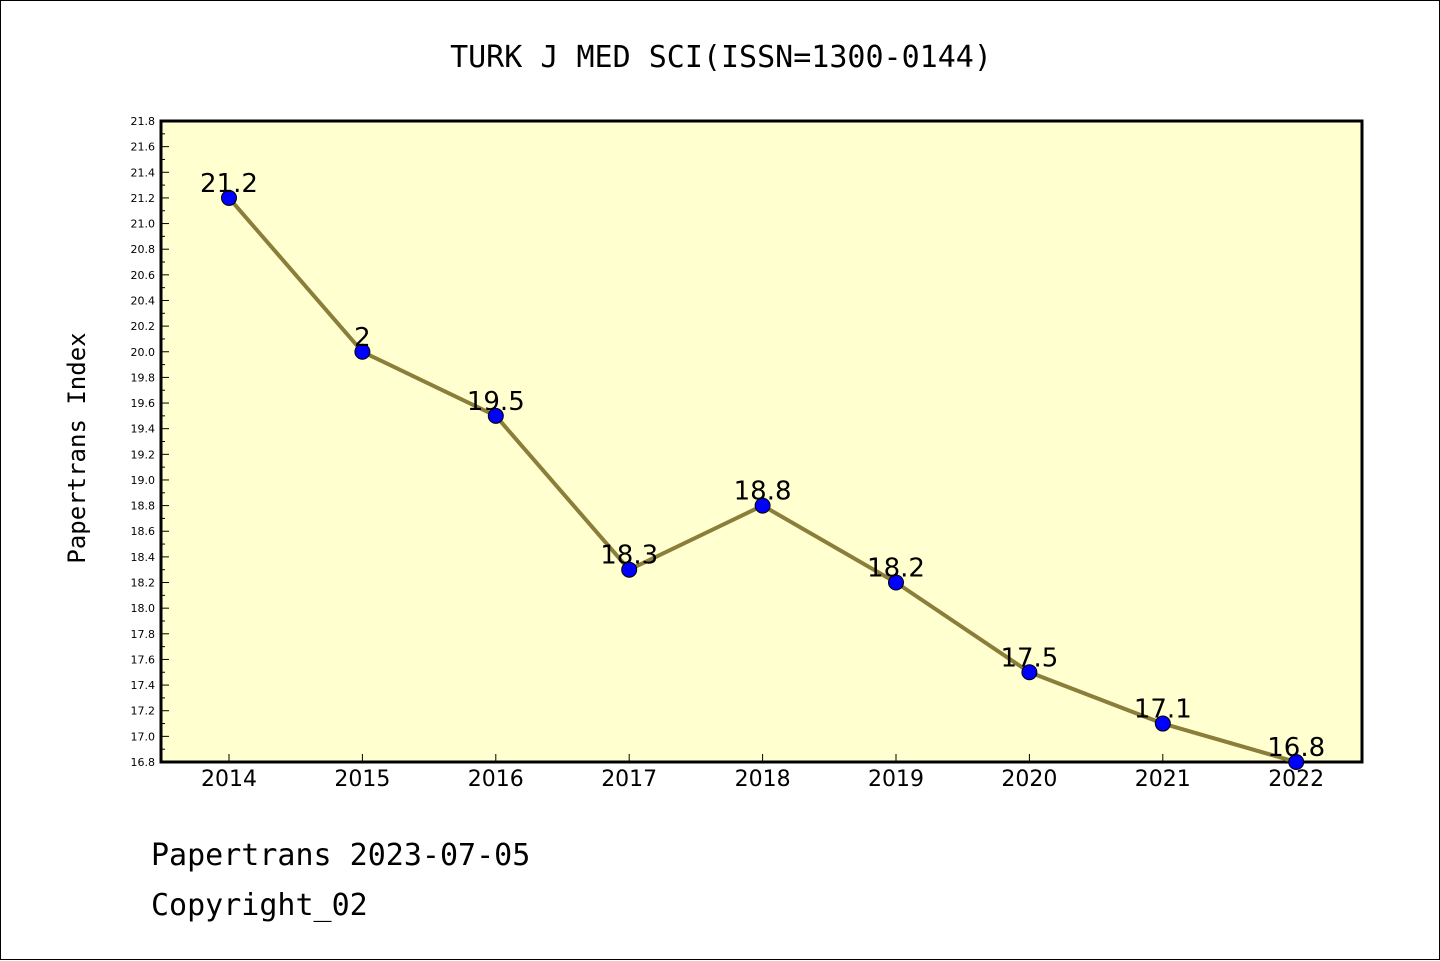 Image resolution: width=1440 pixels, height=961 pixels. I want to click on y-tick-label: 20.4, so click(143, 300).